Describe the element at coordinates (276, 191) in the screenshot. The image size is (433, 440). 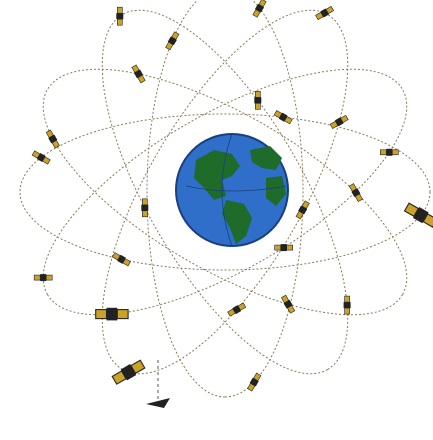
I see `continent-africa` at that location.